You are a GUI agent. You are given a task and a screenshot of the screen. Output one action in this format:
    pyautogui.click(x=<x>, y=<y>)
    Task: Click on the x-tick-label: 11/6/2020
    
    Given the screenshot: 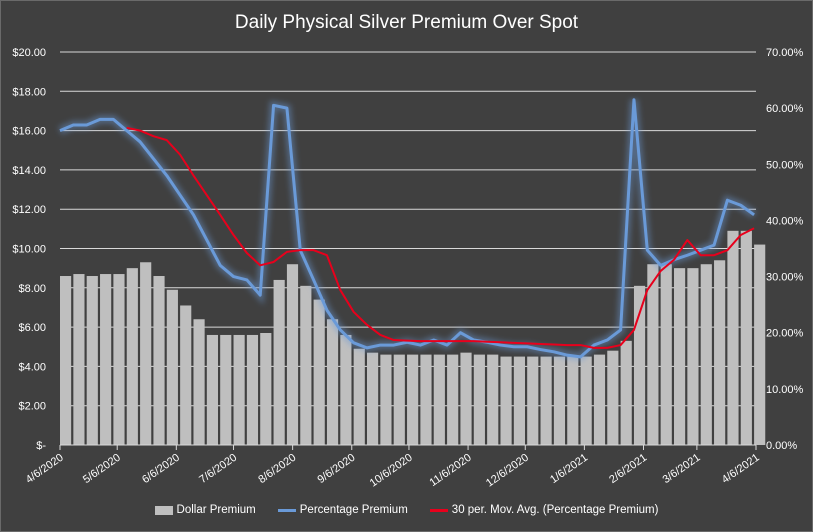 What is the action you would take?
    pyautogui.click(x=450, y=470)
    